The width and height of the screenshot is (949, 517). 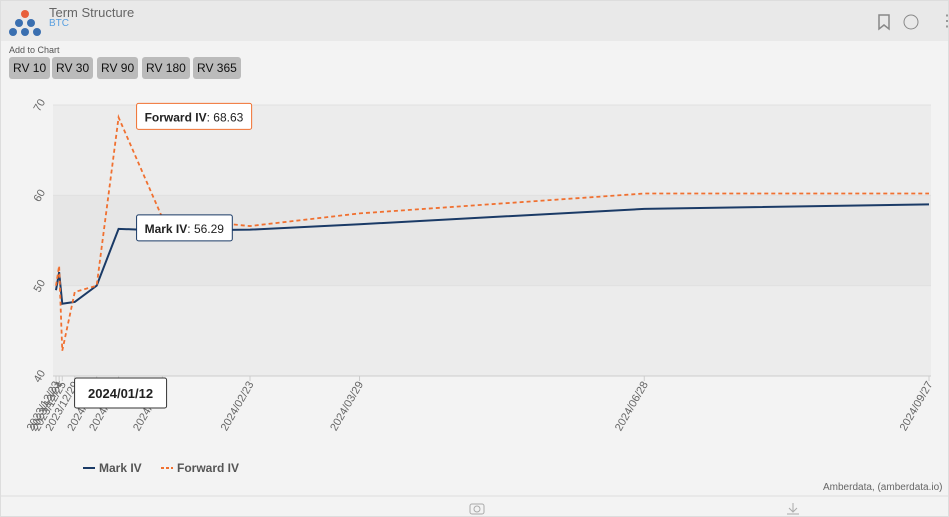 I want to click on y-tick-label: 40, so click(x=40, y=376).